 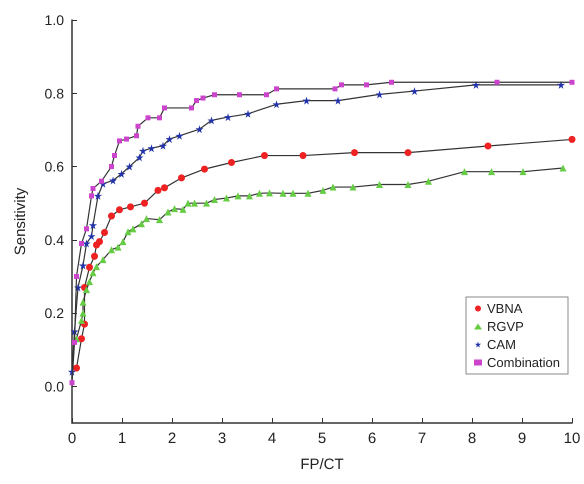 What do you see at coordinates (222, 438) in the screenshot?
I see `x-tick-label: 3` at bounding box center [222, 438].